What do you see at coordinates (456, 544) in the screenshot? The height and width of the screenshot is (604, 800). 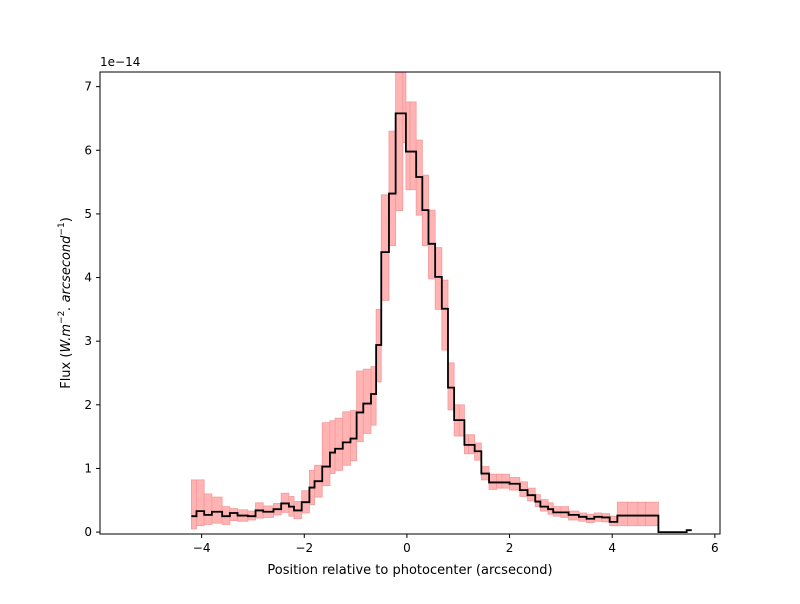 I see `x-ticks: −4 −2 0 2 4 6` at bounding box center [456, 544].